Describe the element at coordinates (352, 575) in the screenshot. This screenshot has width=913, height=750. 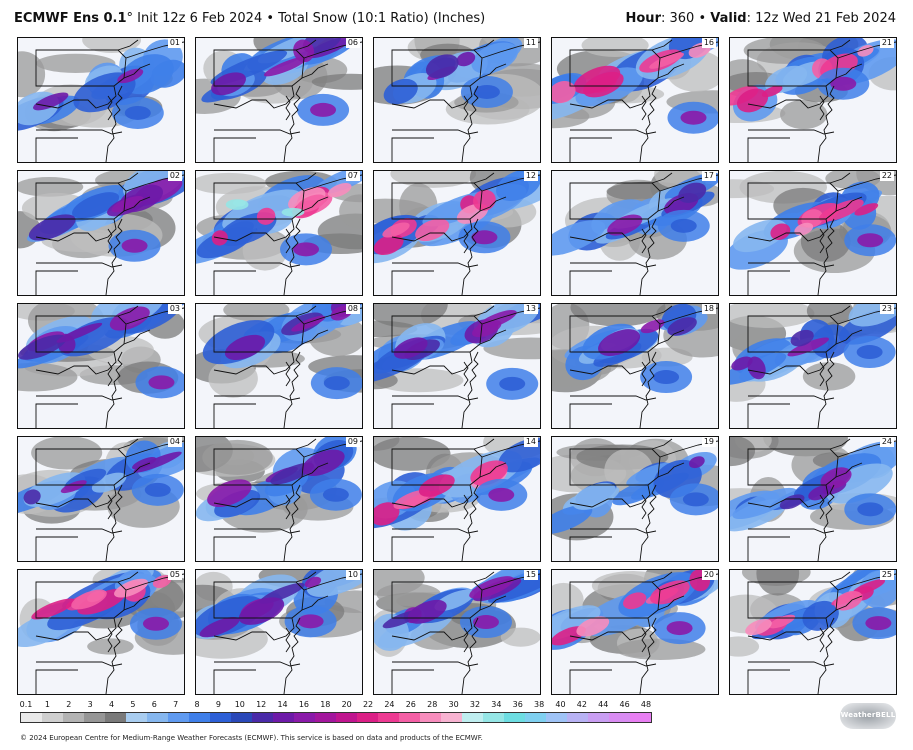
I see `member-number-label: 10` at that location.